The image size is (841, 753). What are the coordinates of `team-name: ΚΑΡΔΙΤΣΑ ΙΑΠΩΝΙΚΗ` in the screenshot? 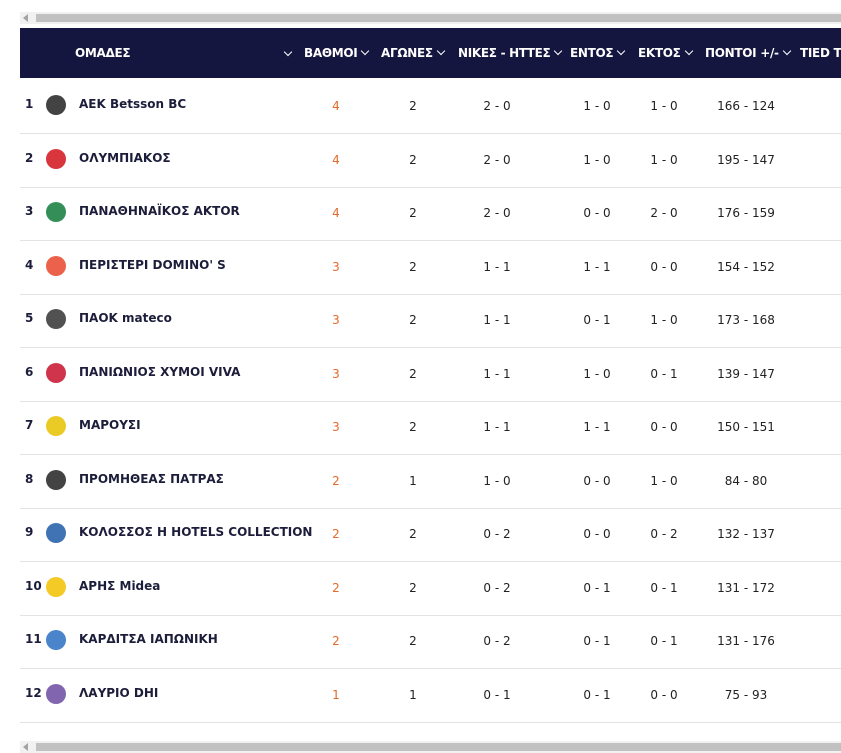 It's located at (148, 639).